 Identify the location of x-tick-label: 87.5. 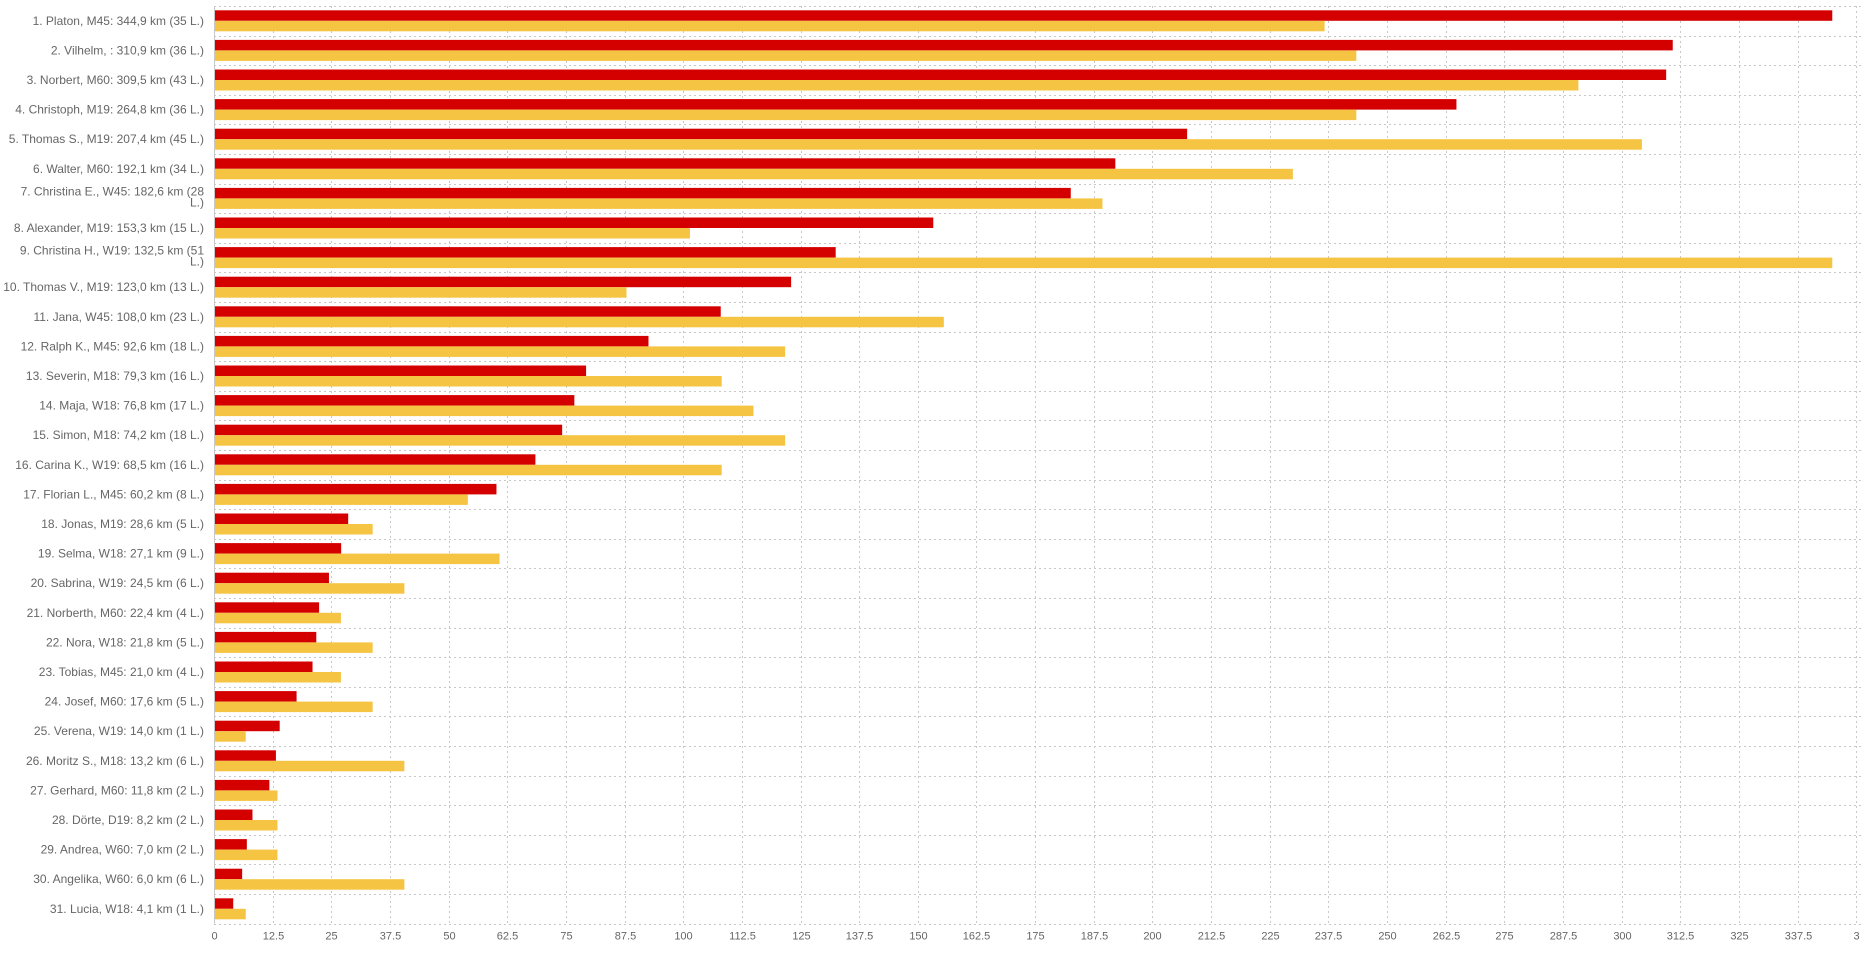
(625, 937).